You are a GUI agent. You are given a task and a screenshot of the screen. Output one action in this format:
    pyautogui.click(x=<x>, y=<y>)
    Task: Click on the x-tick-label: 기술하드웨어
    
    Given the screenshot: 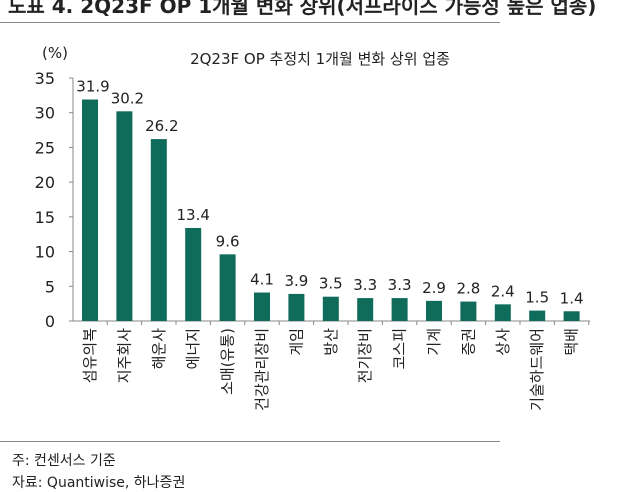 What is the action you would take?
    pyautogui.click(x=537, y=369)
    